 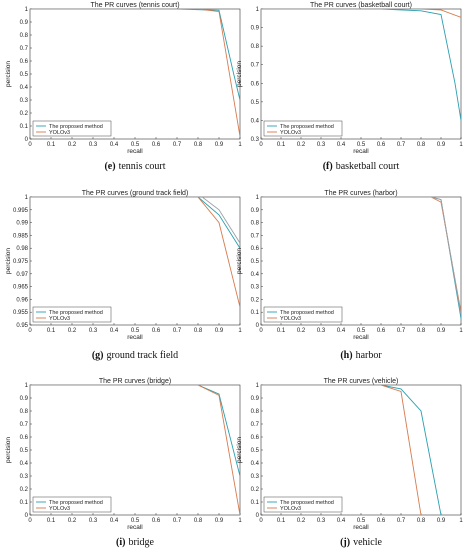 What do you see at coordinates (134, 5) in the screenshot?
I see `chart-title: The PR curves (tennis court)` at bounding box center [134, 5].